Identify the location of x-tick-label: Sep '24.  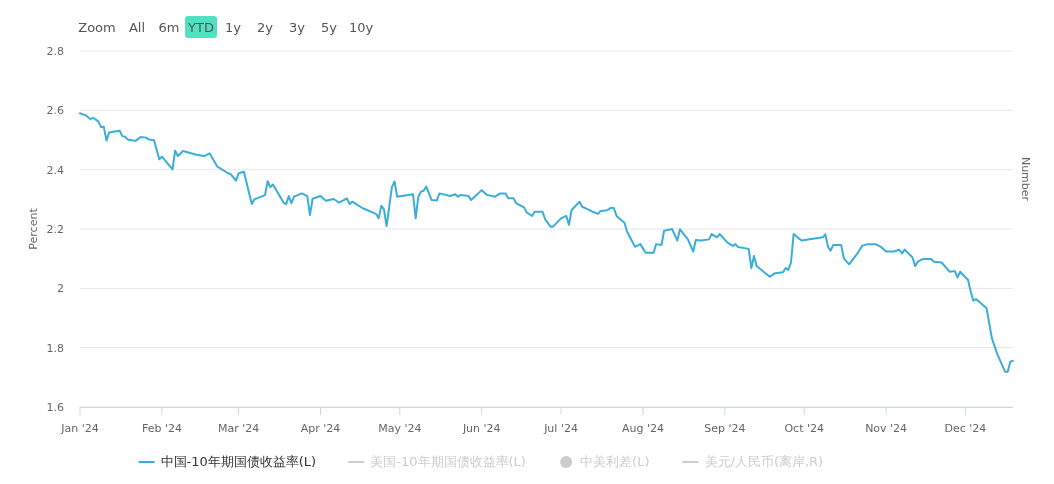
(725, 428).